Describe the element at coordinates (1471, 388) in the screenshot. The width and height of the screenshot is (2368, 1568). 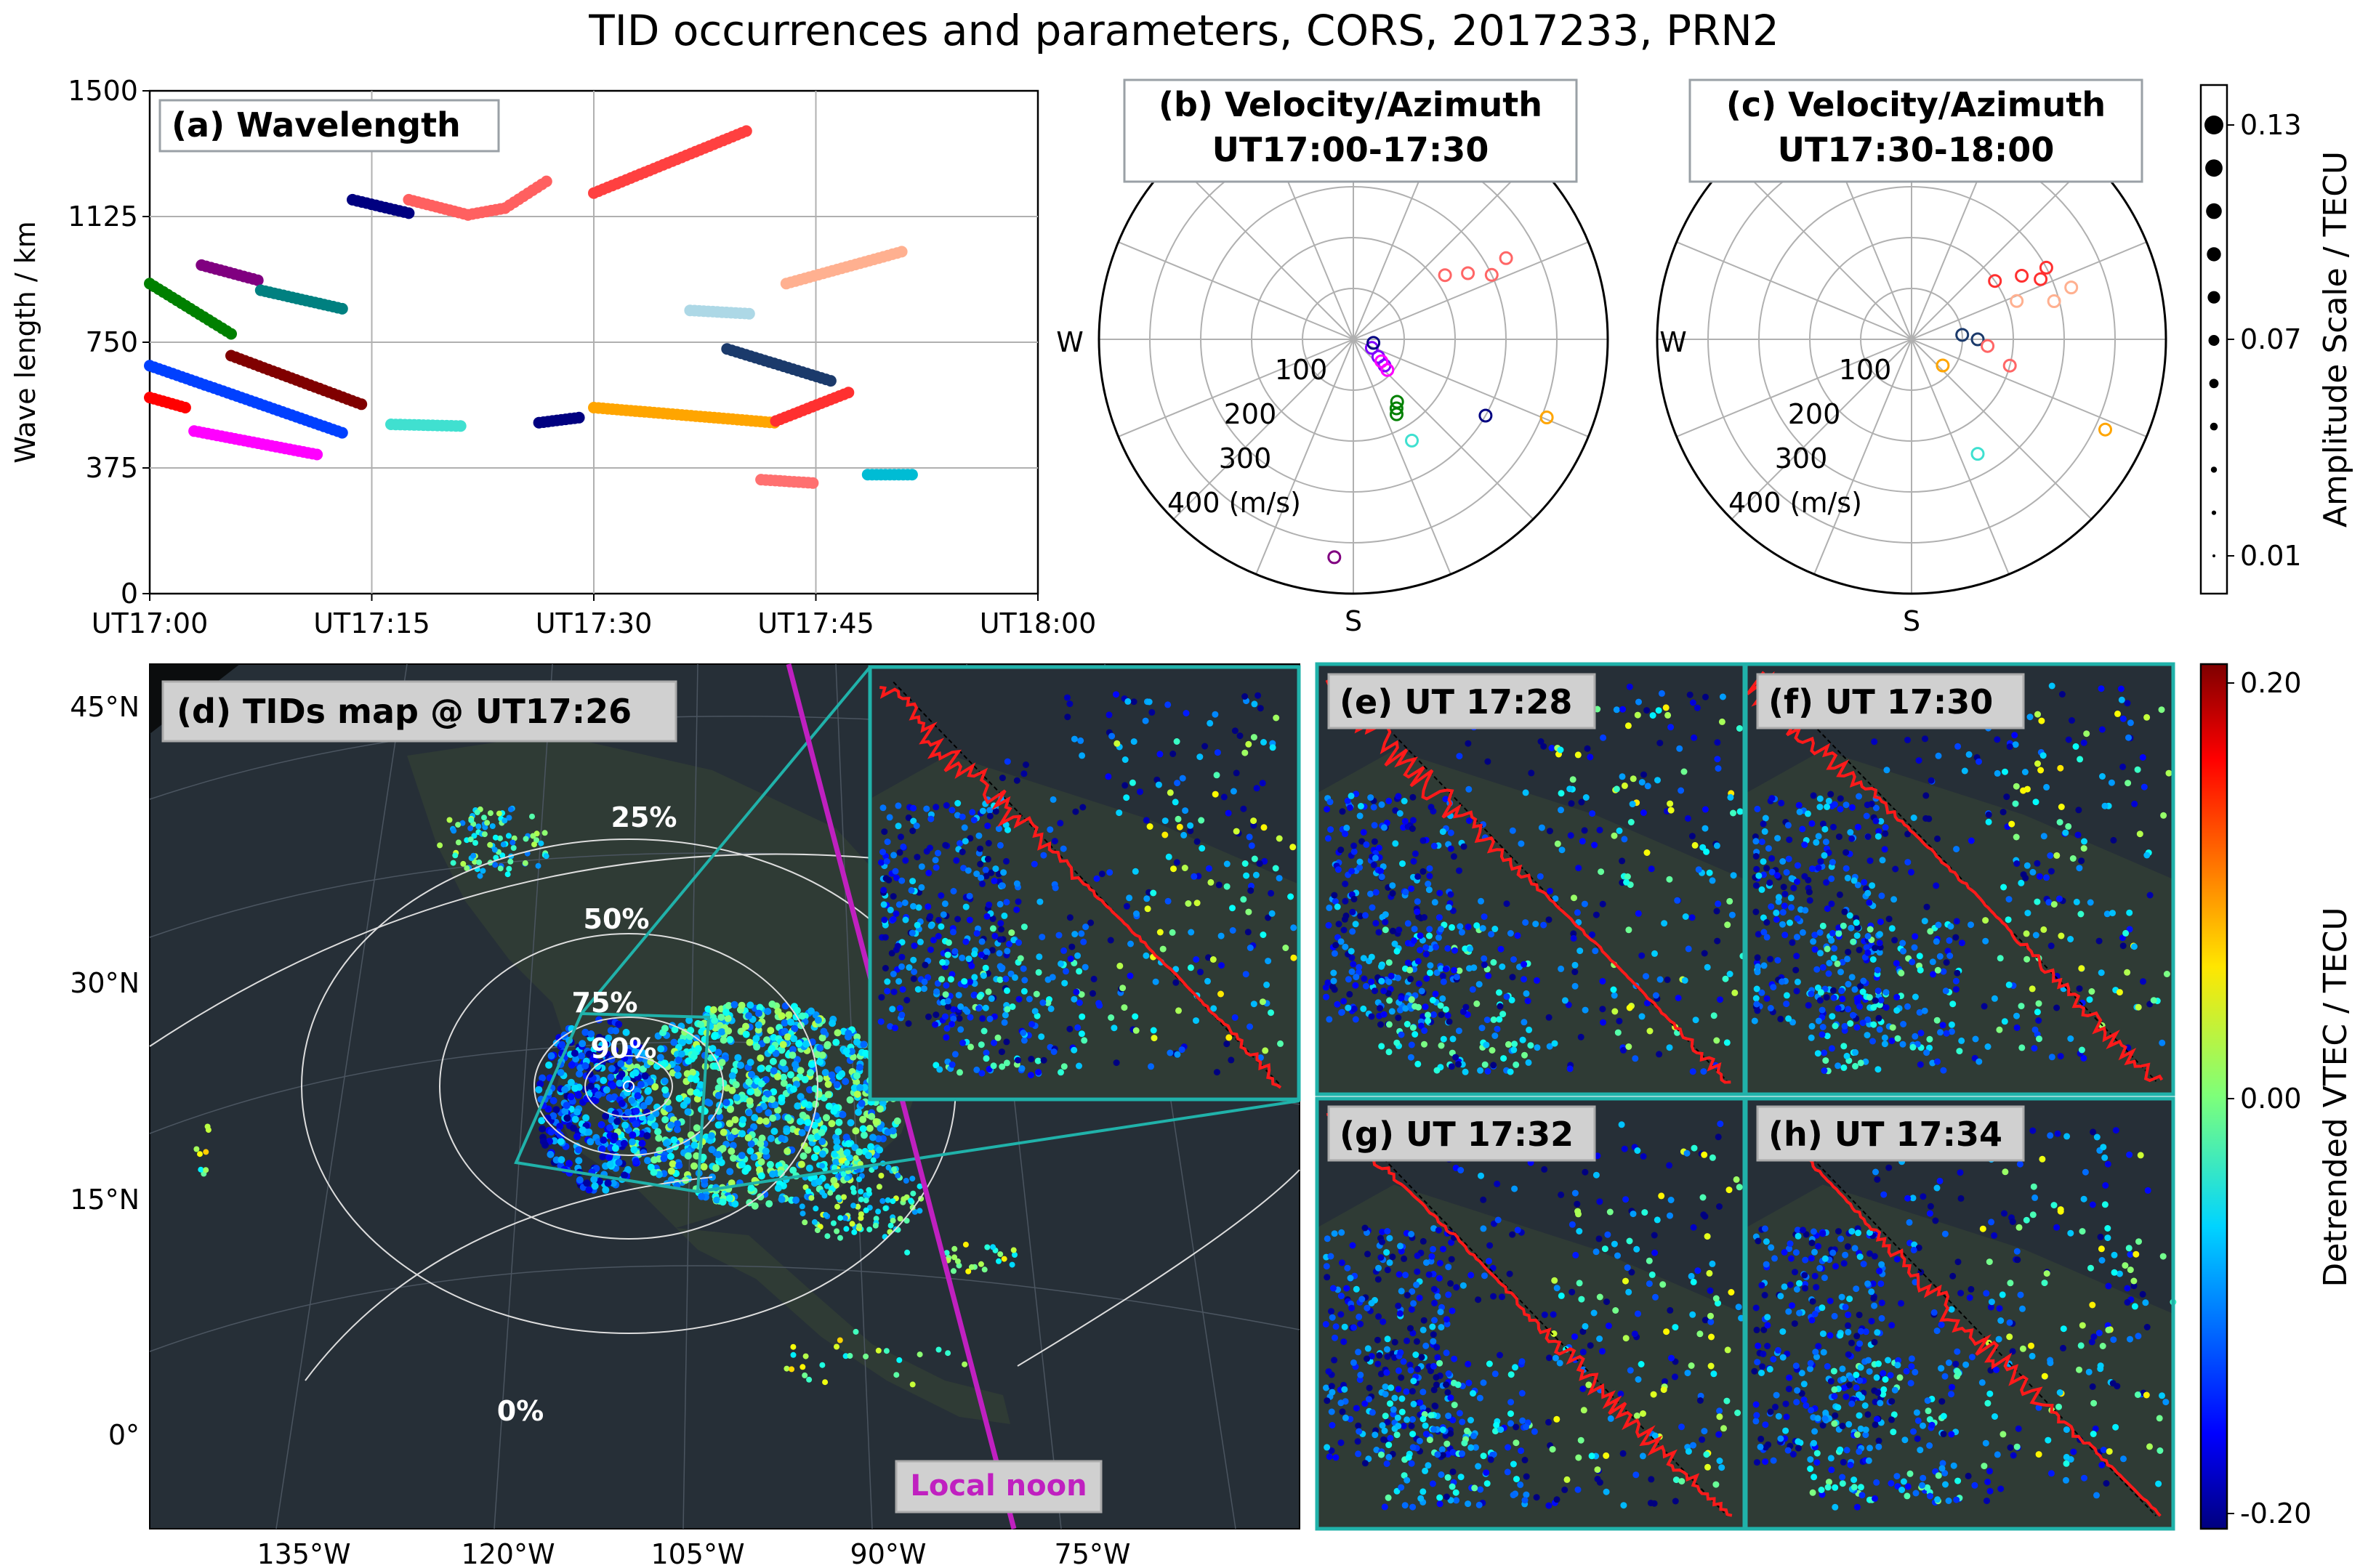
I see `polar-spoke` at that location.